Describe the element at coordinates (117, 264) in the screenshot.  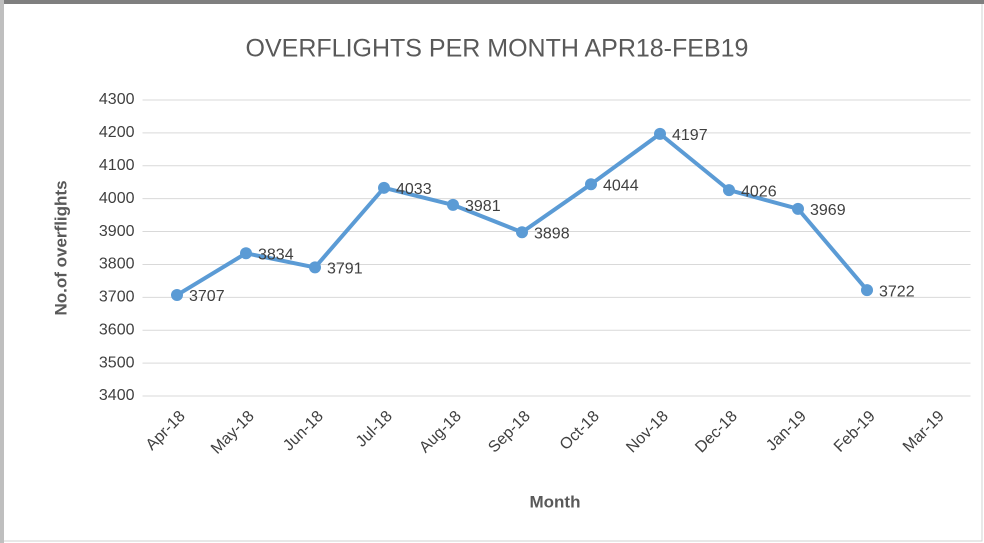
I see `y-tick-label: 3800` at that location.